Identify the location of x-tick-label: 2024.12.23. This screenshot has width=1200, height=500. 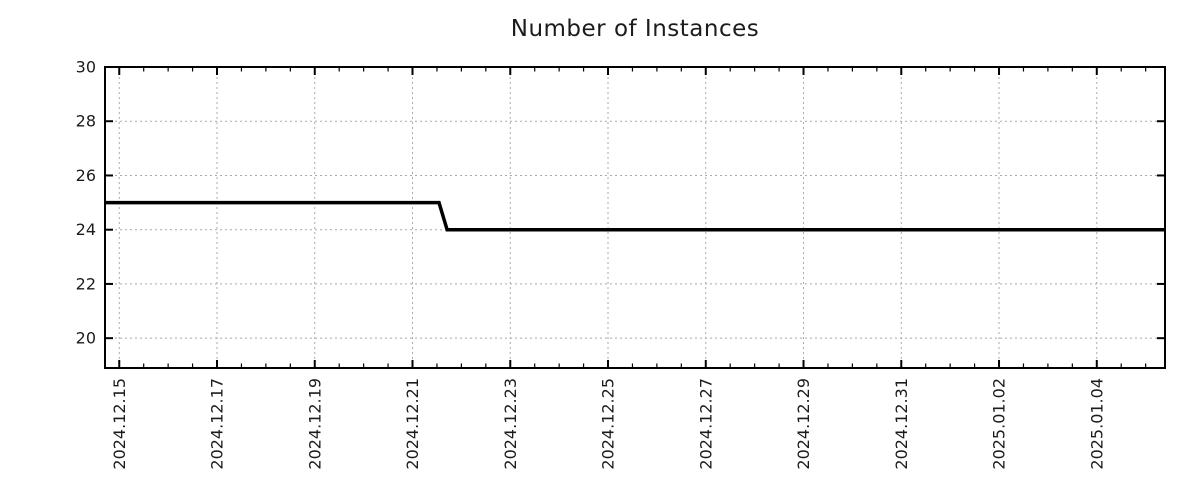
(510, 424).